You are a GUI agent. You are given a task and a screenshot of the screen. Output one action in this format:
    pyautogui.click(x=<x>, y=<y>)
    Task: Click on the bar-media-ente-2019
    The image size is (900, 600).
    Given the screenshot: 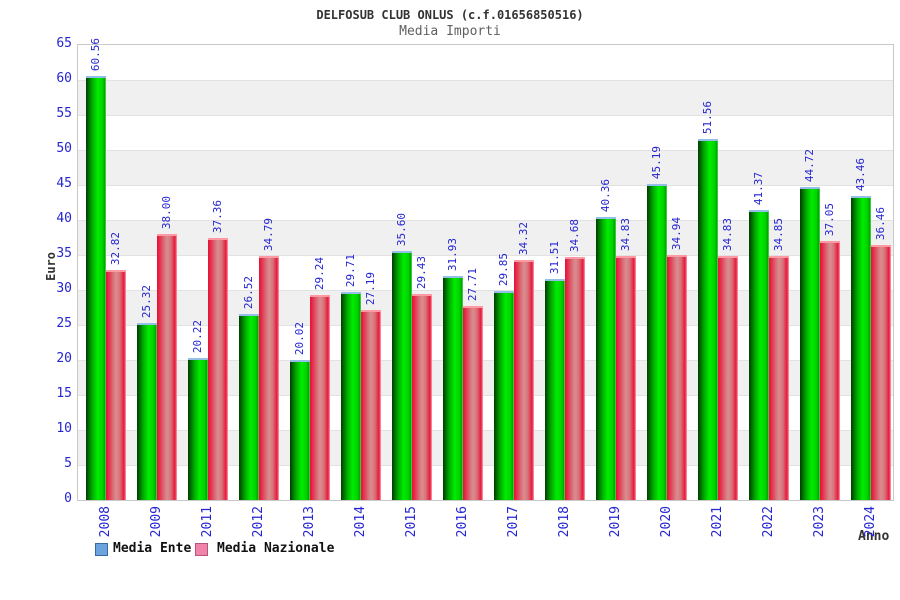 What is the action you would take?
    pyautogui.click(x=606, y=358)
    